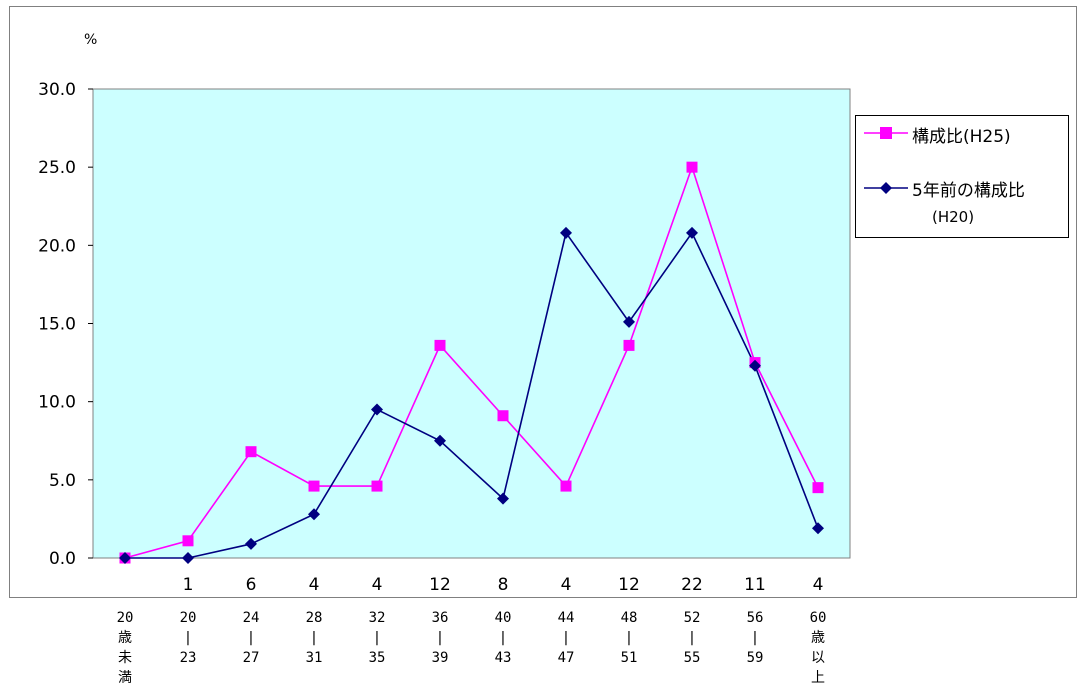 The image size is (1077, 697). What do you see at coordinates (251, 618) in the screenshot?
I see `age-category-line: 24` at bounding box center [251, 618].